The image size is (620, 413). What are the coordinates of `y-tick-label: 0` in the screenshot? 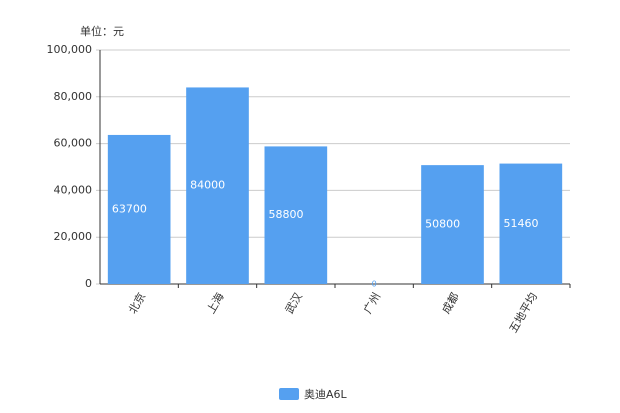 It's located at (88, 283).